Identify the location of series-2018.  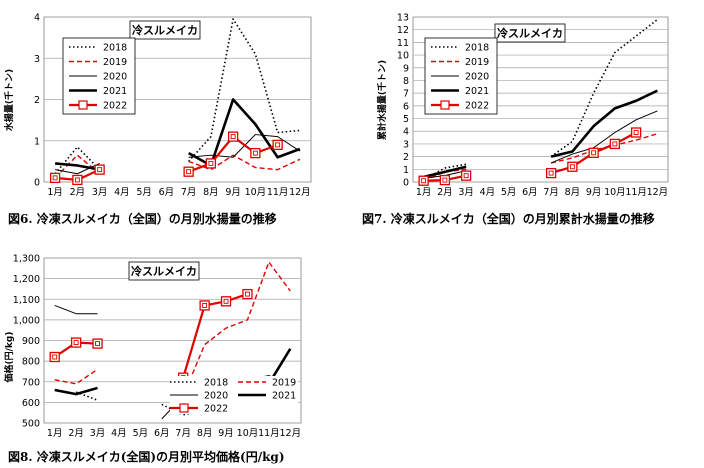
(177, 96).